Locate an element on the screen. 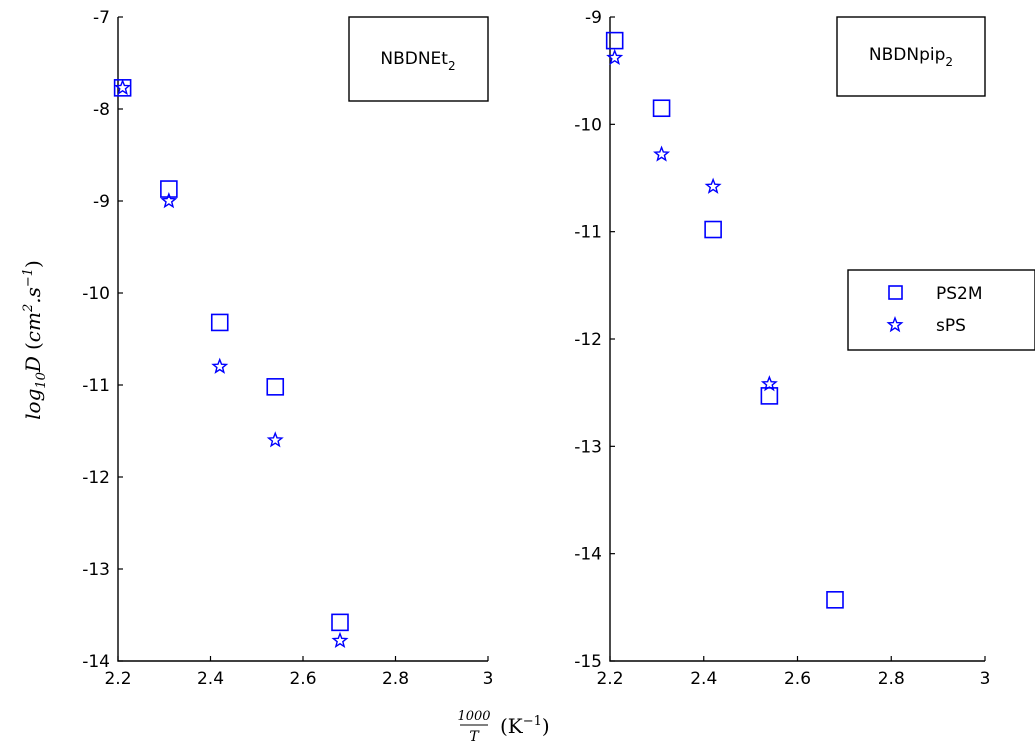  right-x-tick-label: 3 is located at coordinates (985, 679).